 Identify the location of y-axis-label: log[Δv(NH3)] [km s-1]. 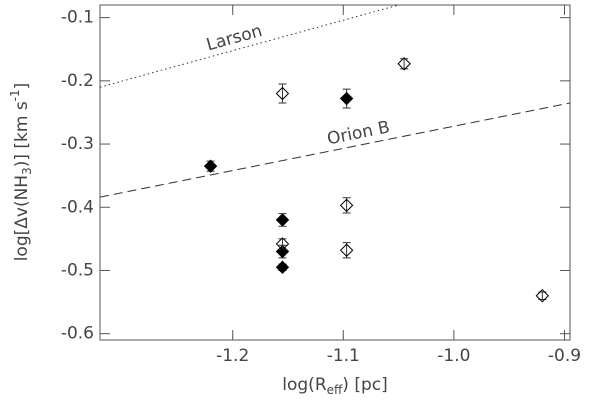
(21, 172).